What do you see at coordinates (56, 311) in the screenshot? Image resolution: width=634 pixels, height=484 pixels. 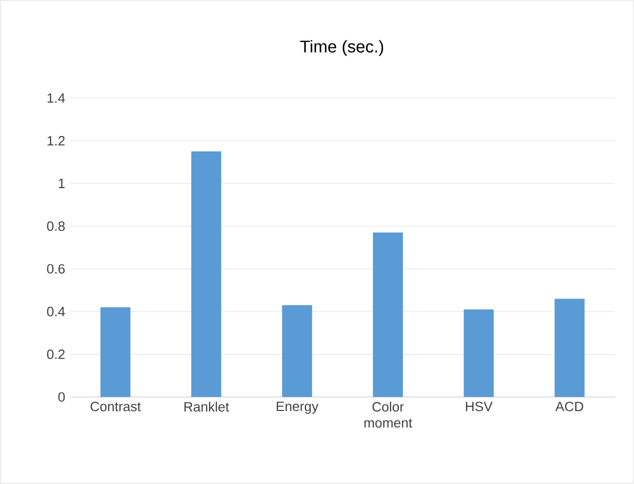 I see `y-tick-label: 0.4` at bounding box center [56, 311].